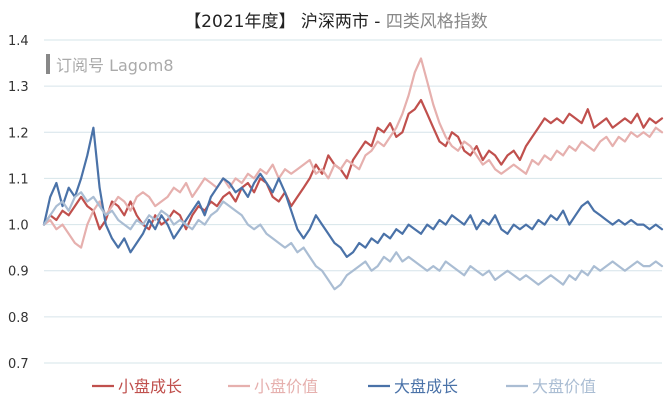 The width and height of the screenshot is (672, 404). I want to click on chart-title: 【2021年度】 沪深两市 - 四类风格指数, so click(336, 22).